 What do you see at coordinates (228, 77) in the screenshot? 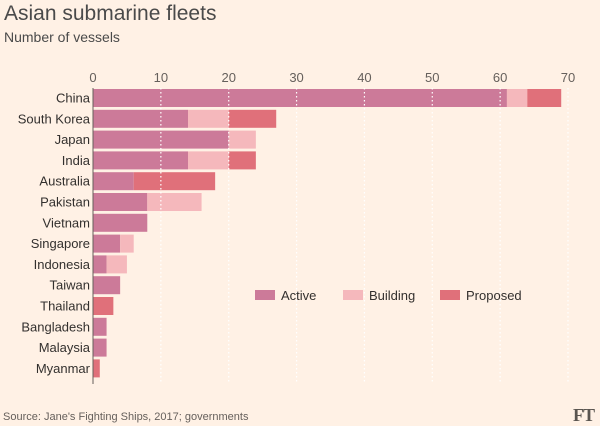
I see `x-tick-label-20: 20` at bounding box center [228, 77].